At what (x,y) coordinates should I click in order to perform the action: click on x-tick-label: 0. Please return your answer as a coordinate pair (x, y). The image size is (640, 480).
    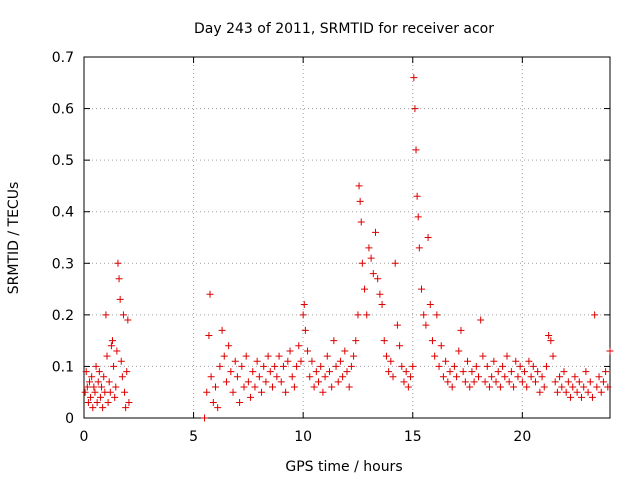
    Looking at the image, I should click on (84, 437).